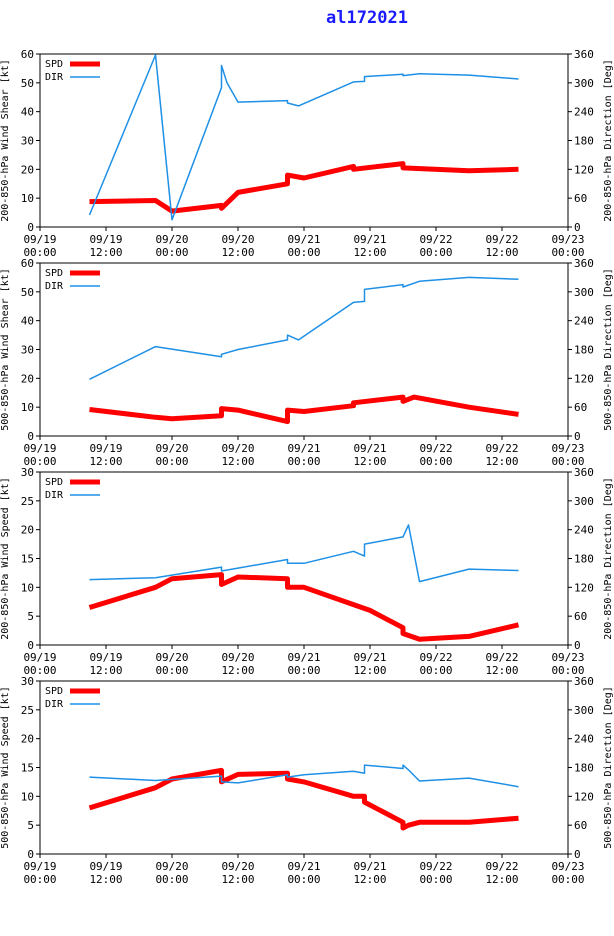  I want to click on y-left-axis-label: 500-850-hPa Wind Shear [kt], so click(5, 349).